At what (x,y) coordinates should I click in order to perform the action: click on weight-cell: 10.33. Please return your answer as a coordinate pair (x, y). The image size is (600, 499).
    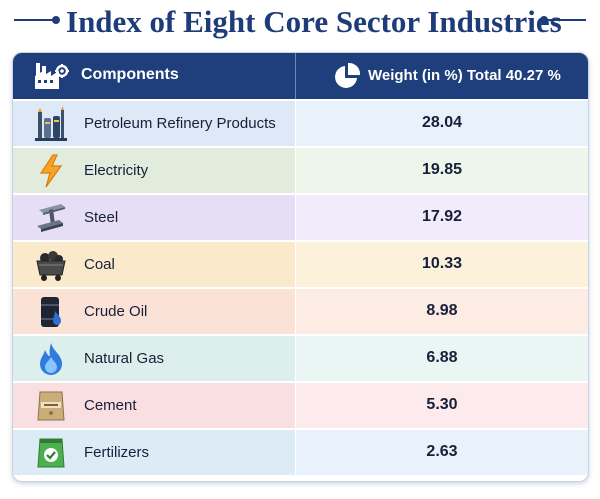
    Looking at the image, I should click on (442, 264).